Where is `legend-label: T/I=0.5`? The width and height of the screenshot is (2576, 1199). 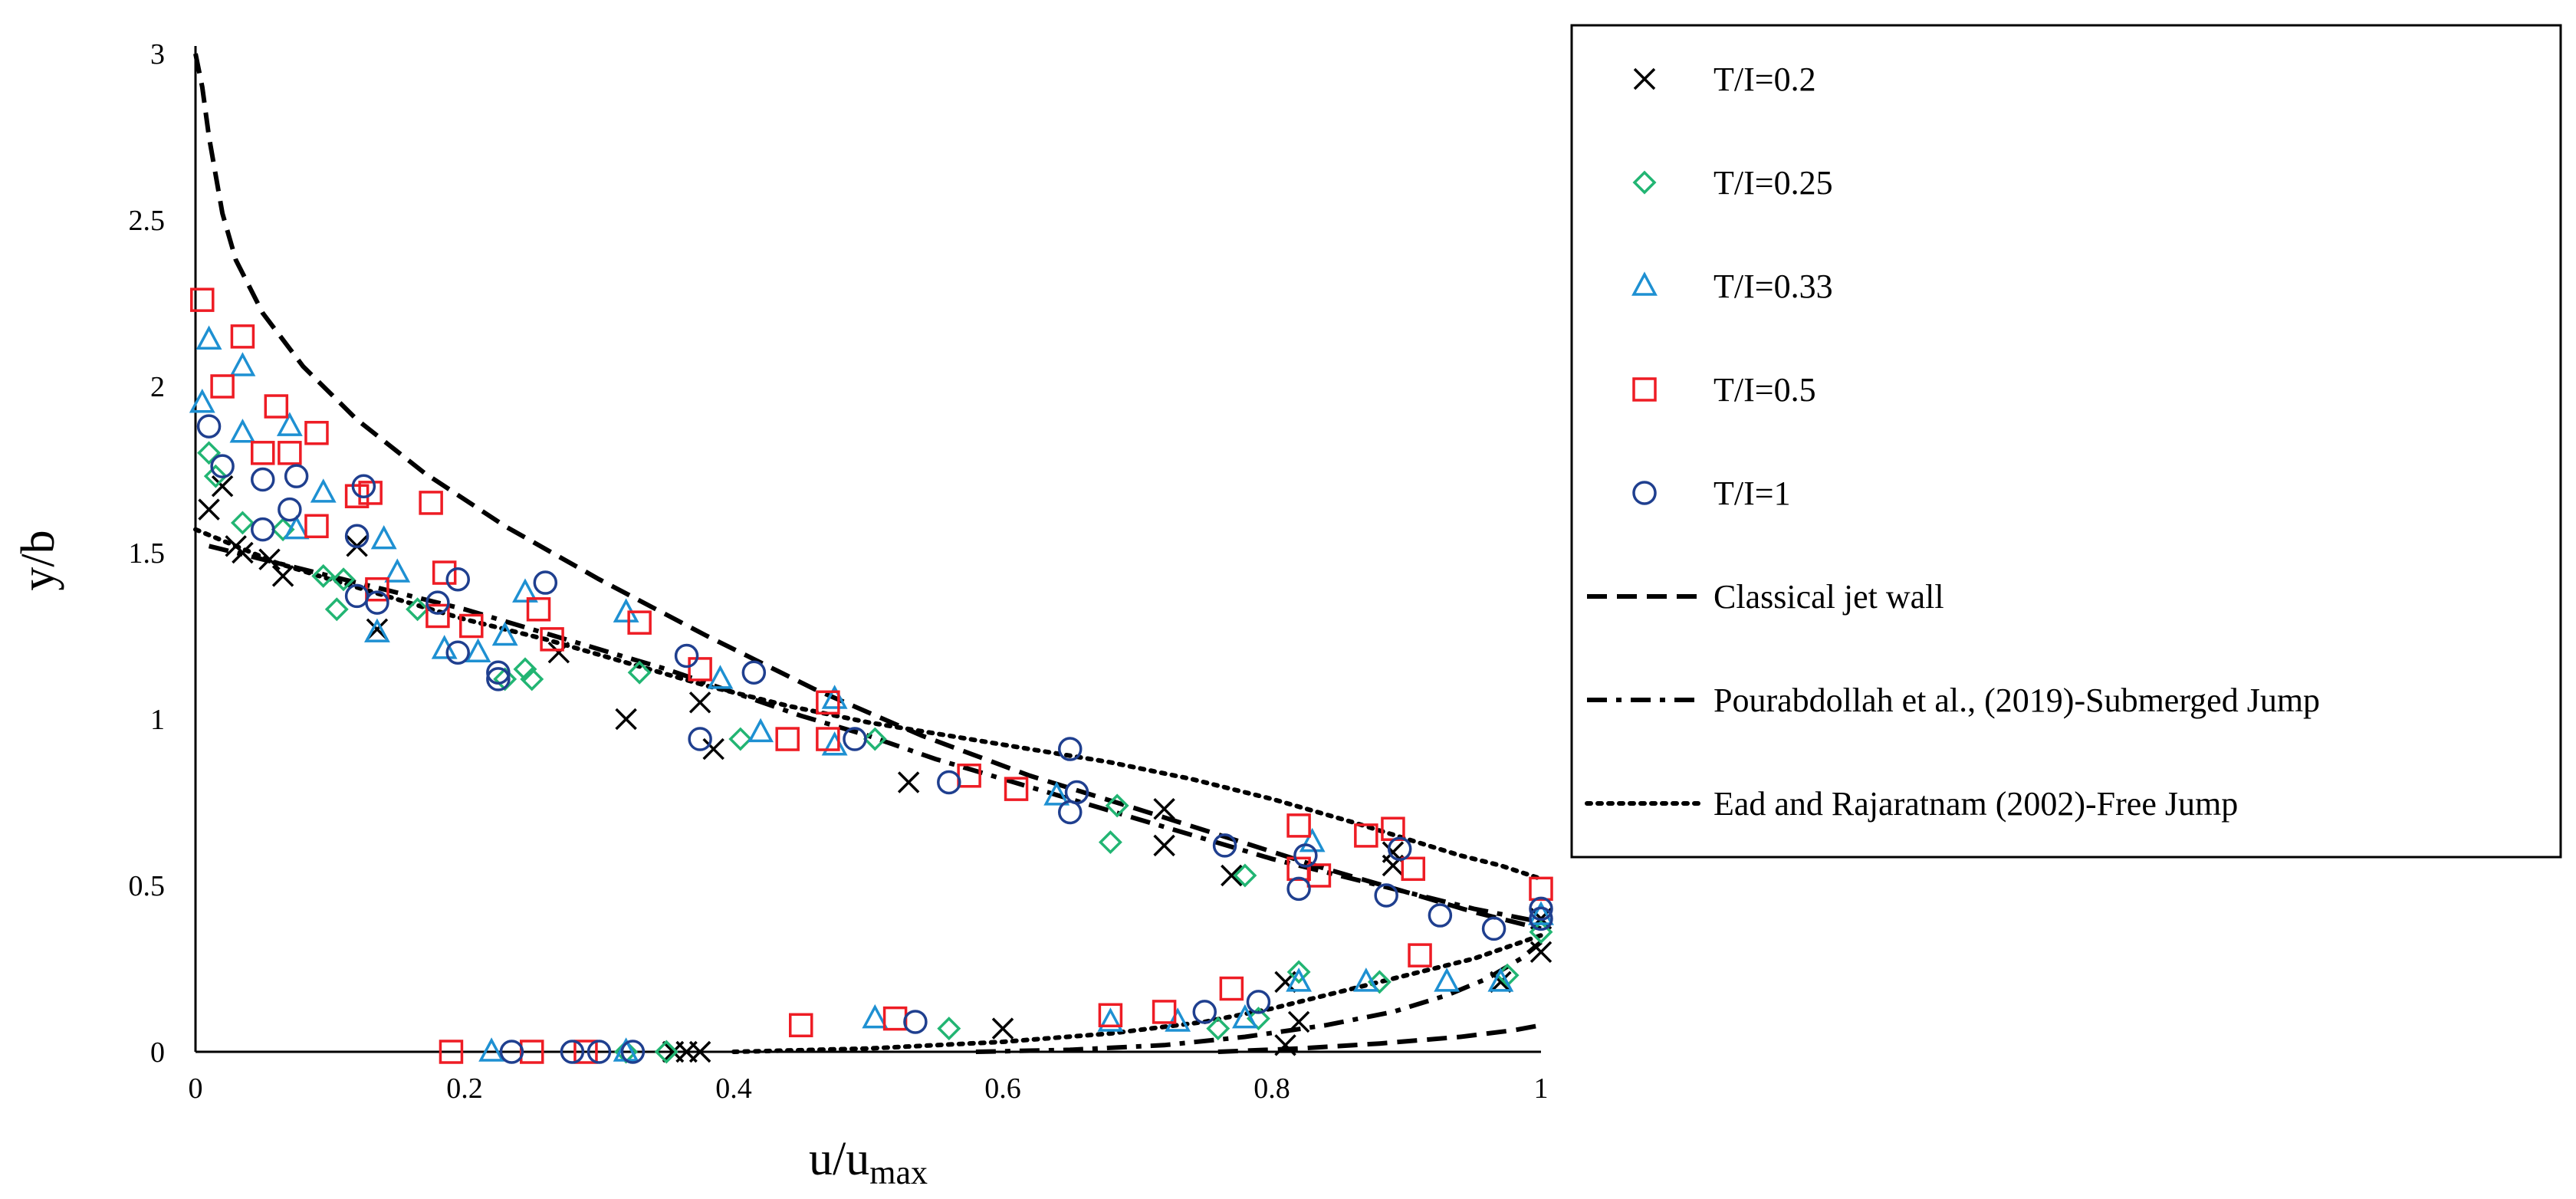 legend-label: T/I=0.5 is located at coordinates (1765, 390).